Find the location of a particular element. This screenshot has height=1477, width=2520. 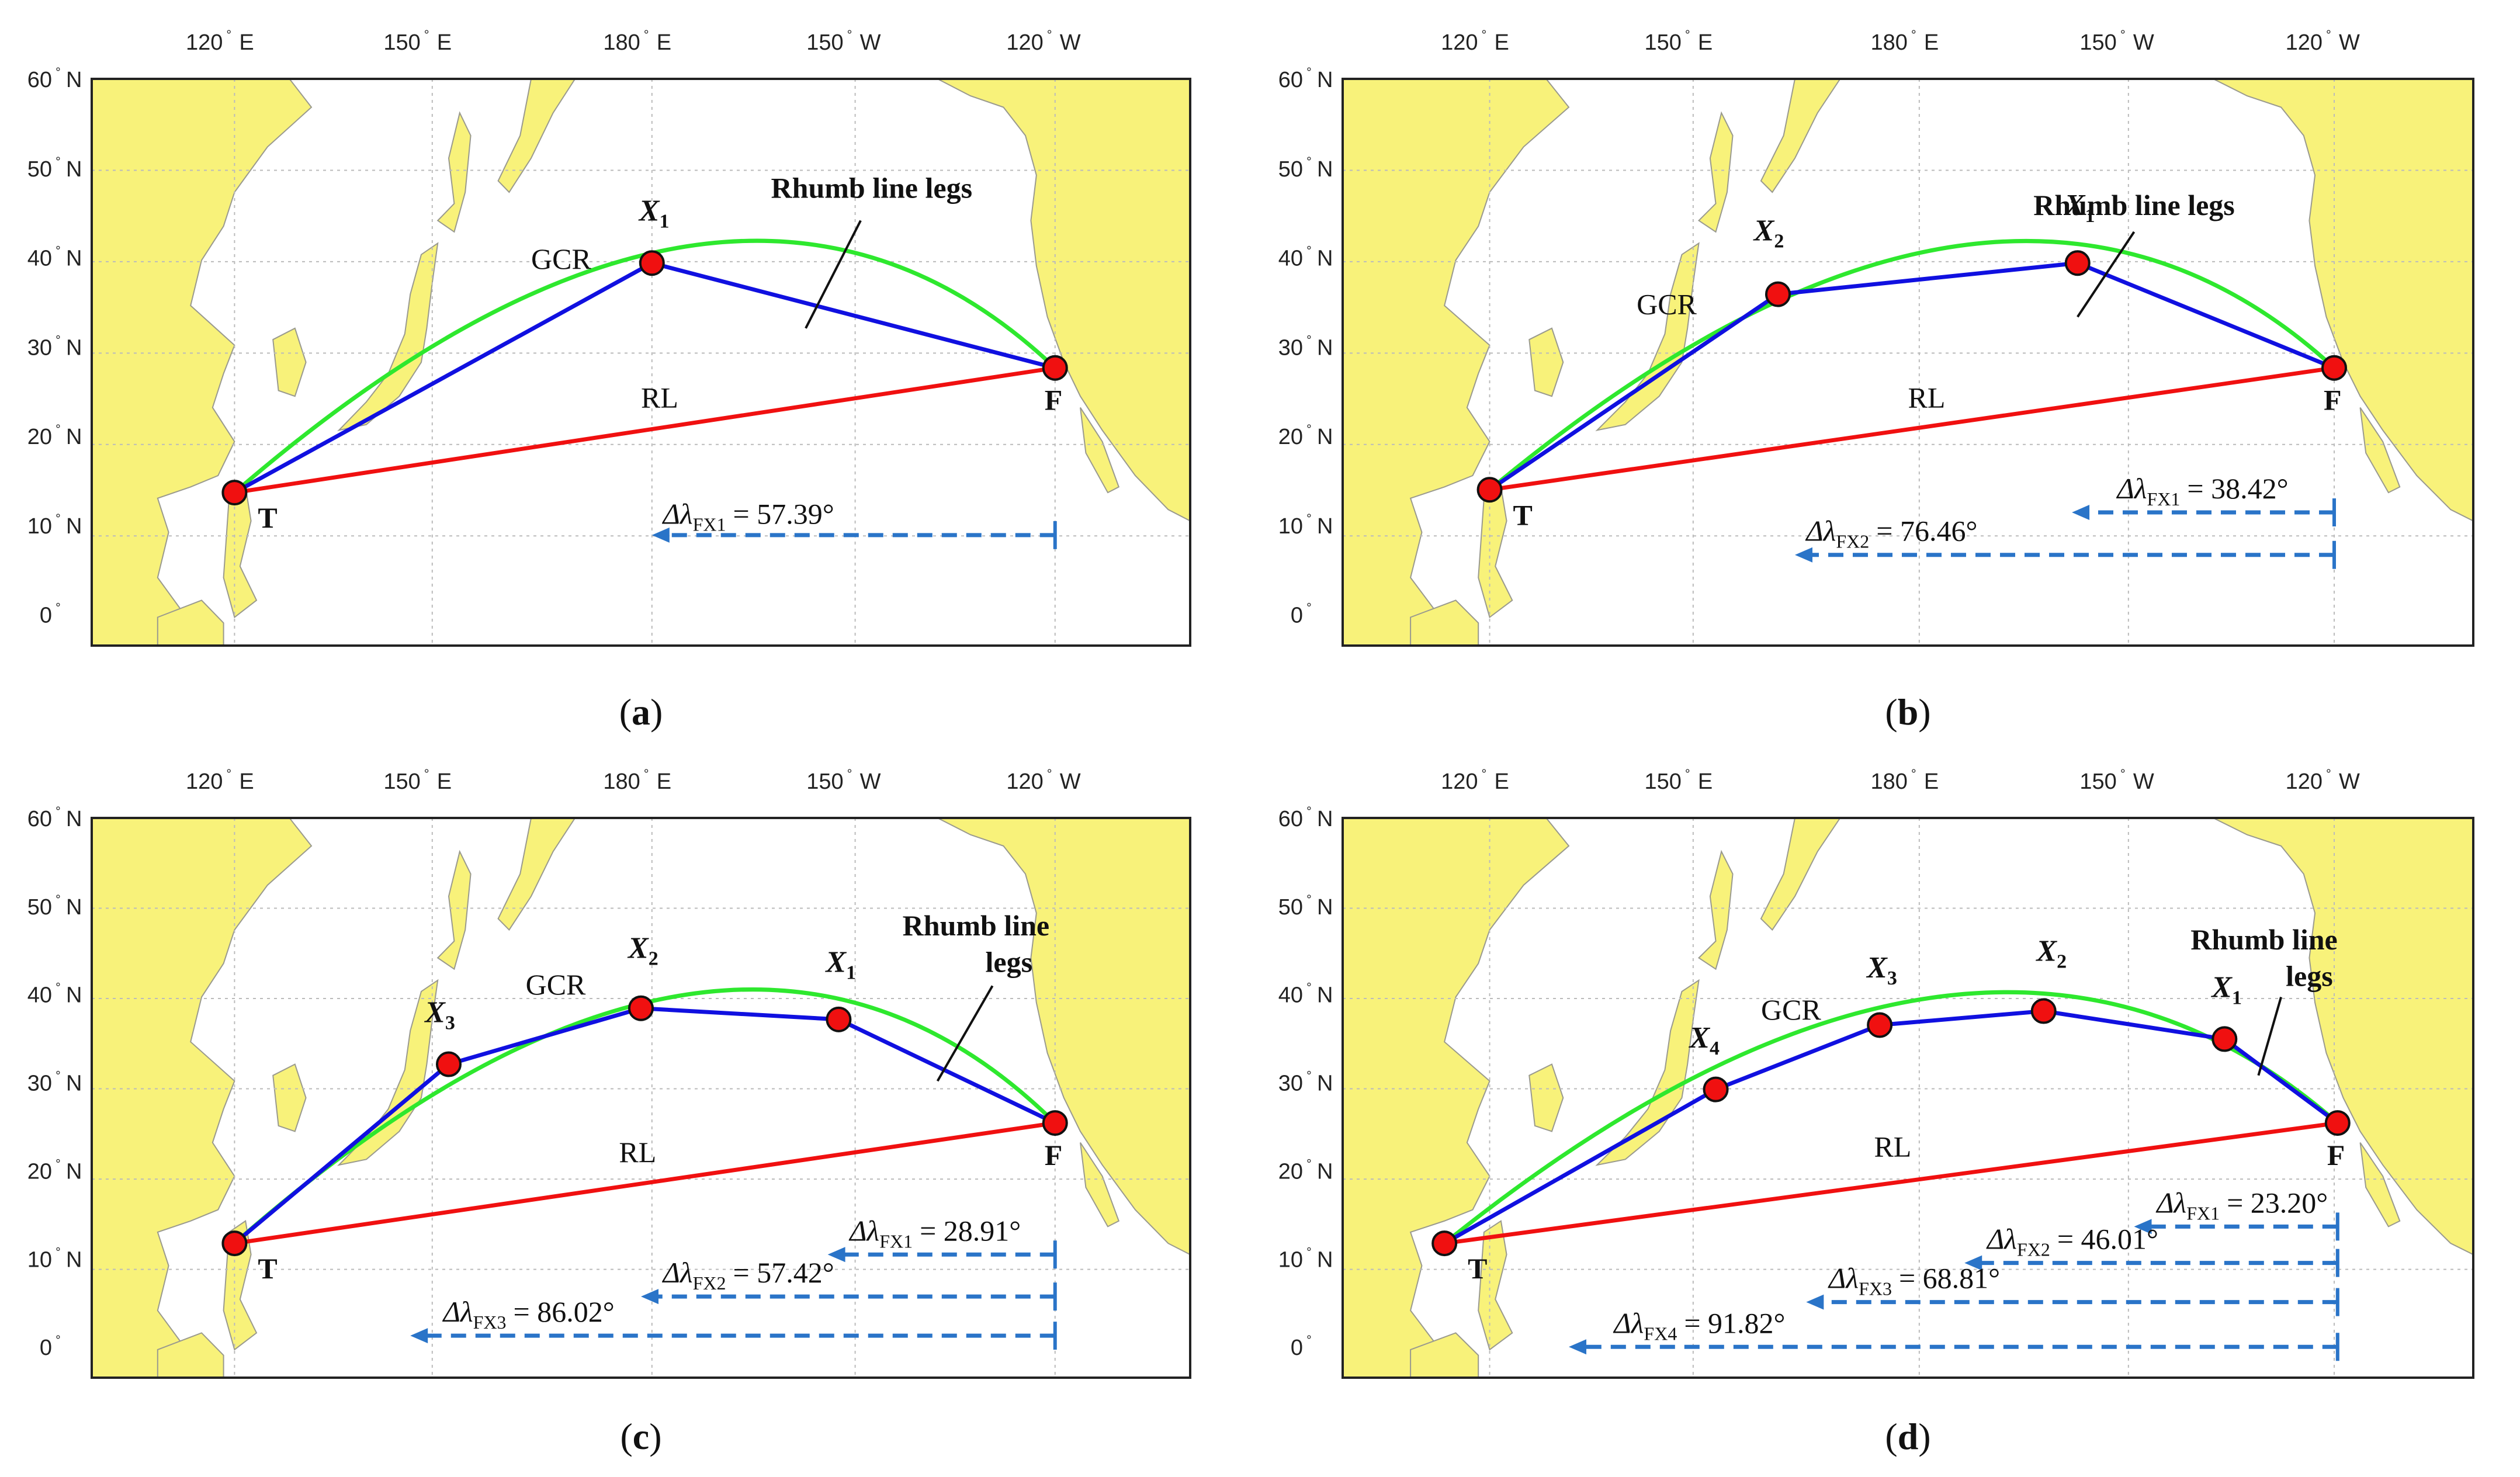

delta-value: = 46.01° is located at coordinates (2107, 1239).